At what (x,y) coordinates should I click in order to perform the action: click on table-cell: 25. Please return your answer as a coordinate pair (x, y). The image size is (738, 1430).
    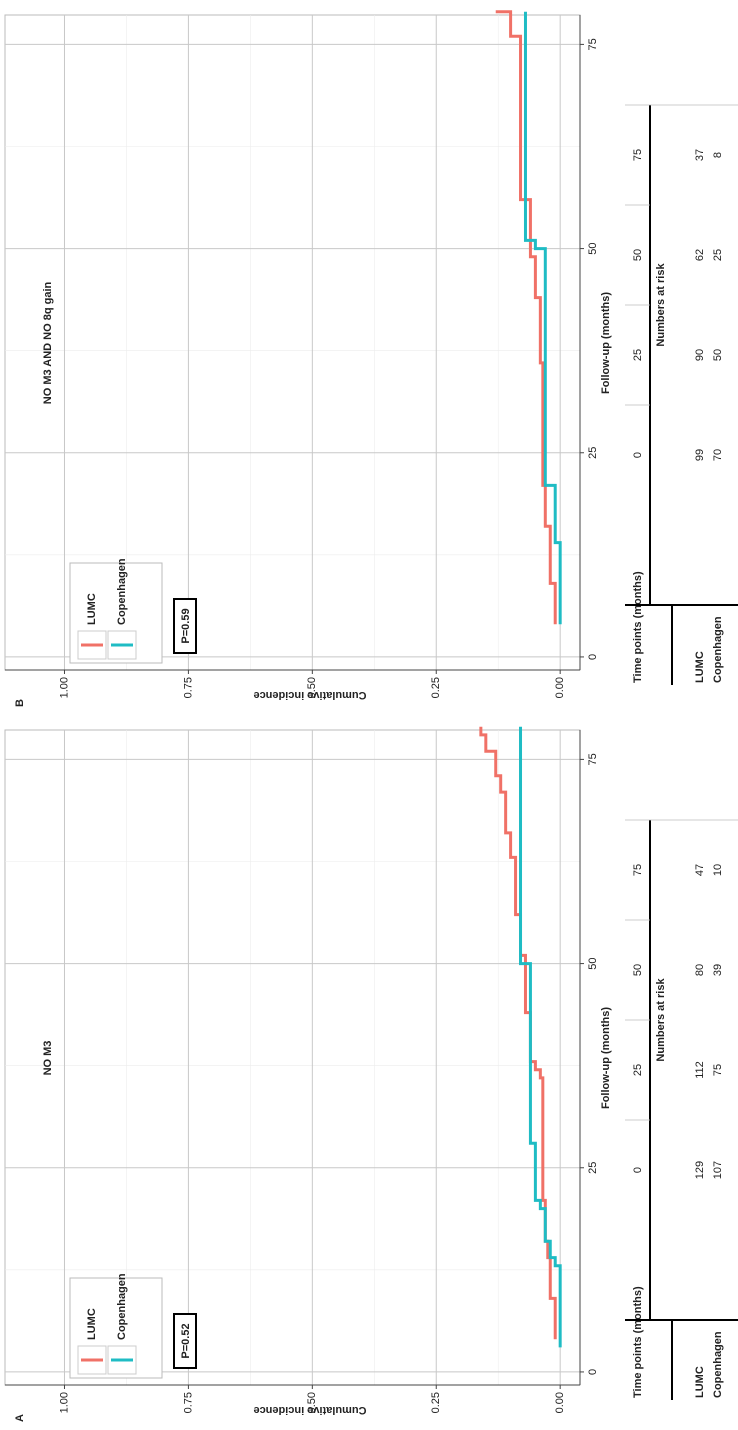
    Looking at the image, I should click on (718, 255).